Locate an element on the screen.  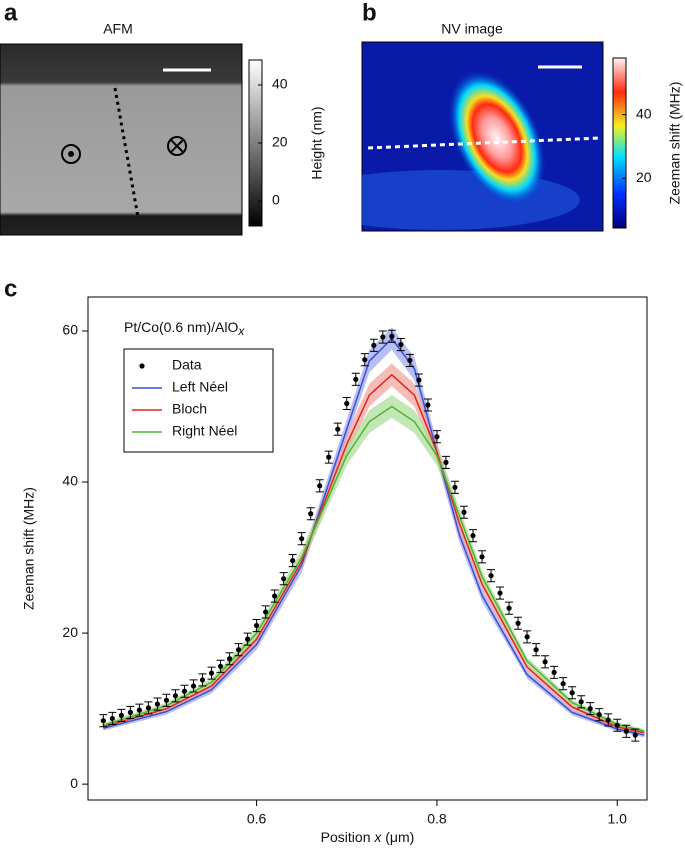
y-tick-label: 60 is located at coordinates (70, 330).